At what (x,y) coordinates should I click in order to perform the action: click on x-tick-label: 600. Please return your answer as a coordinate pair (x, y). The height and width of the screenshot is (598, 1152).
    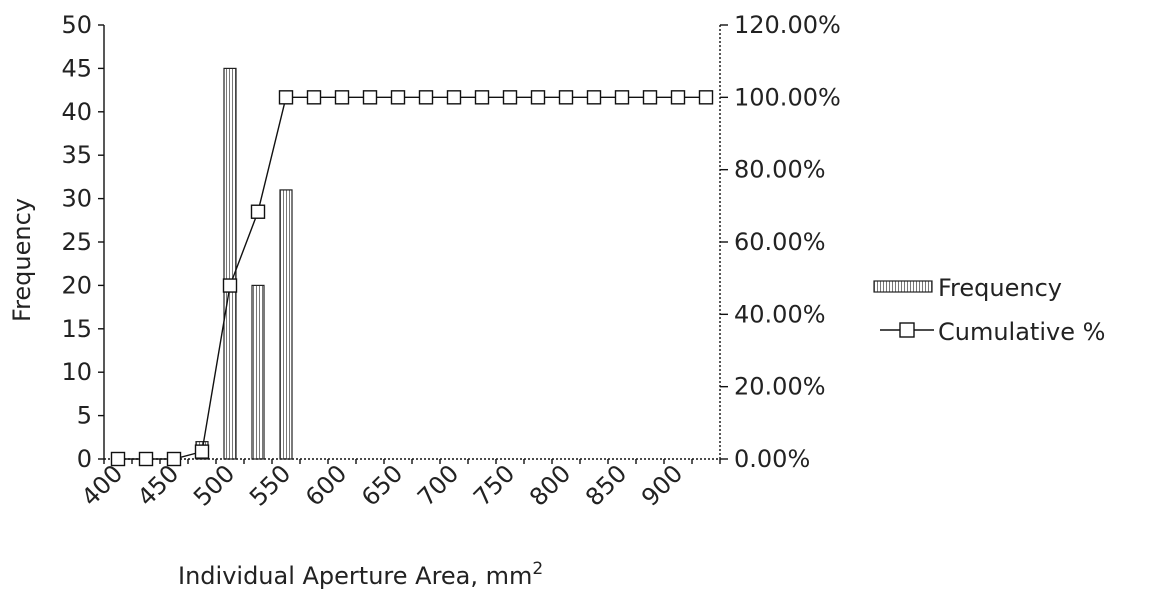
    Looking at the image, I should click on (326, 485).